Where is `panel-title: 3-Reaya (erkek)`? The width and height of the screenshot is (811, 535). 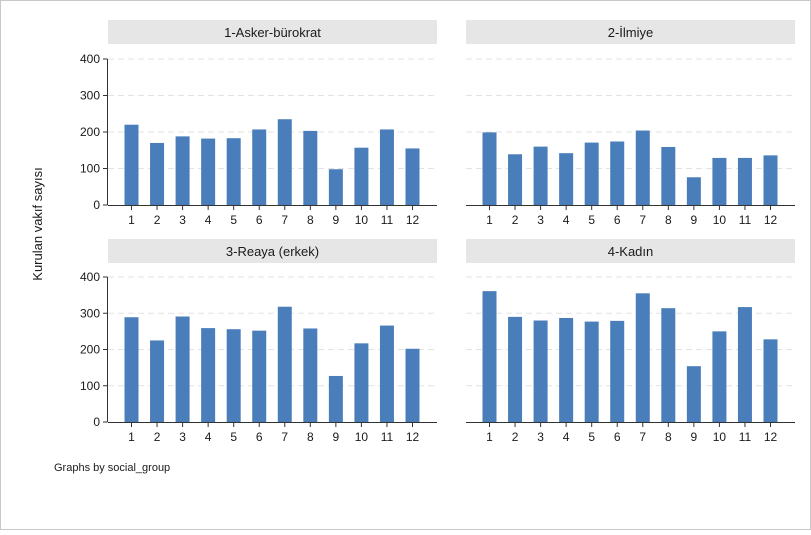 panel-title: 3-Reaya (erkek) is located at coordinates (272, 251).